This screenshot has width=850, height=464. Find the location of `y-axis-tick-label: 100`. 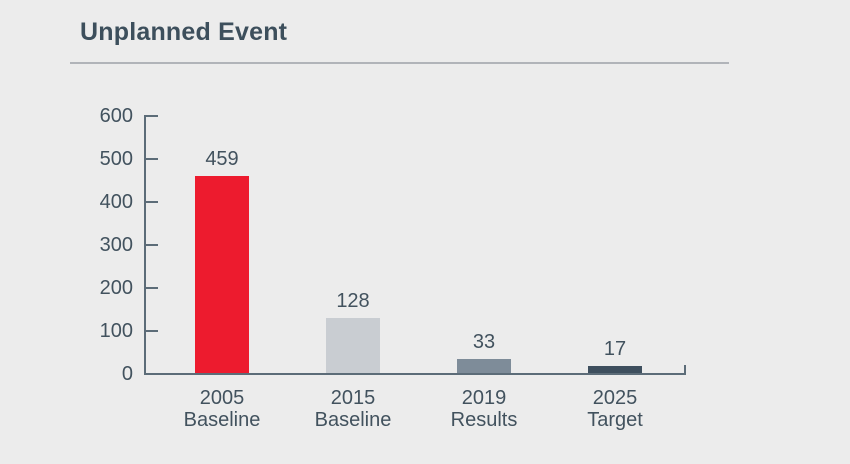

y-axis-tick-label: 100 is located at coordinates (116, 331).